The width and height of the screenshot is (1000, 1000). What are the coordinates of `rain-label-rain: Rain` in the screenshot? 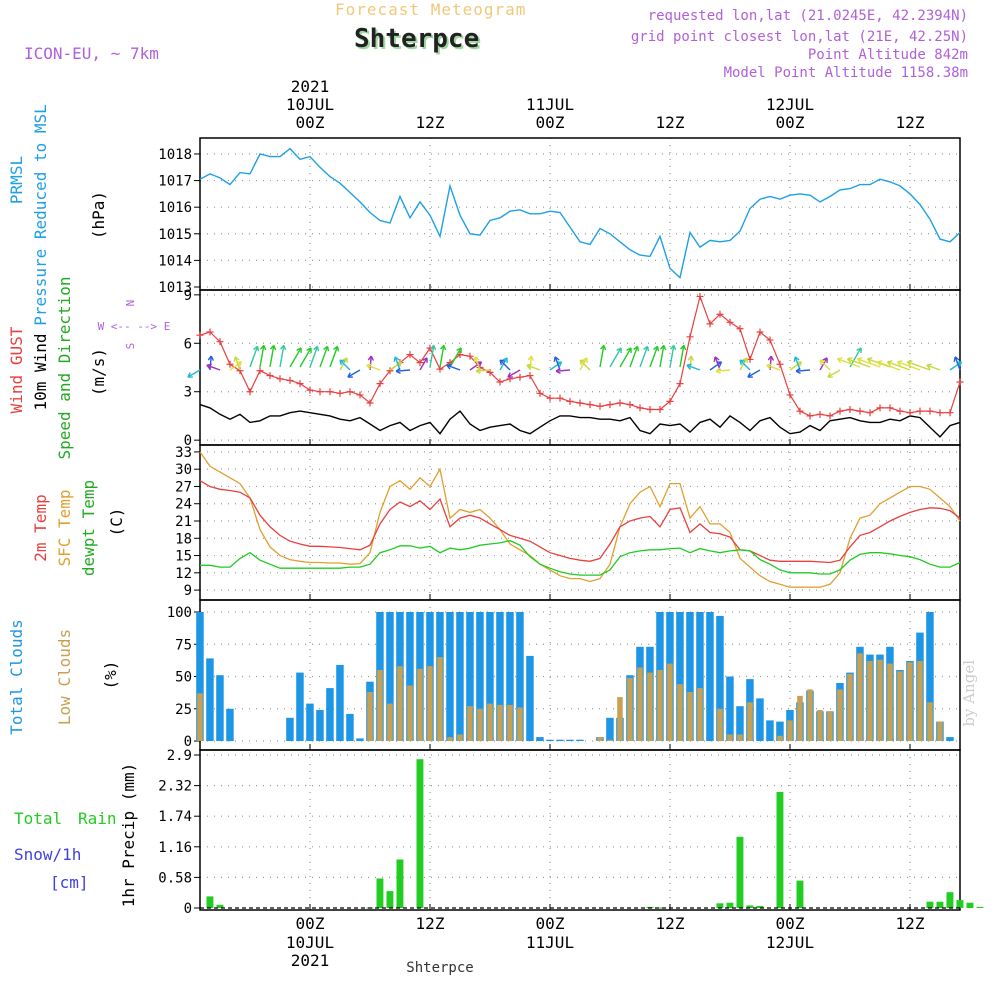 It's located at (97, 818).